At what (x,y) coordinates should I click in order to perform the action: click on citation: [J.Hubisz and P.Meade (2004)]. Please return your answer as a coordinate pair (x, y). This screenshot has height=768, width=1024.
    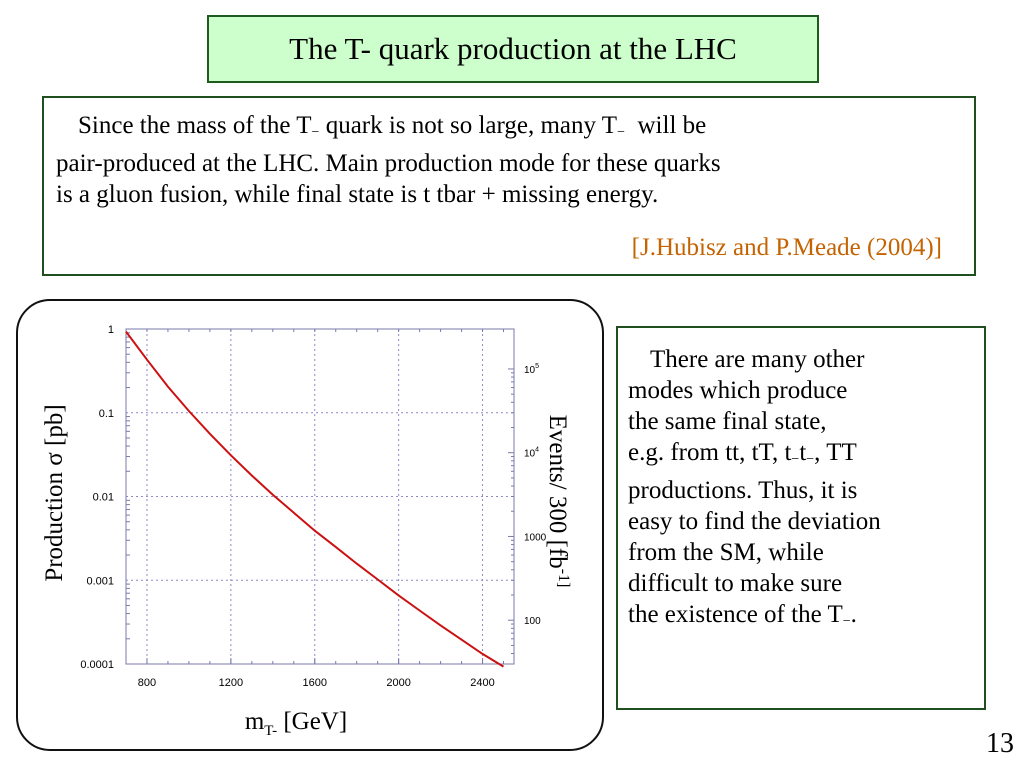
    Looking at the image, I should click on (786, 247).